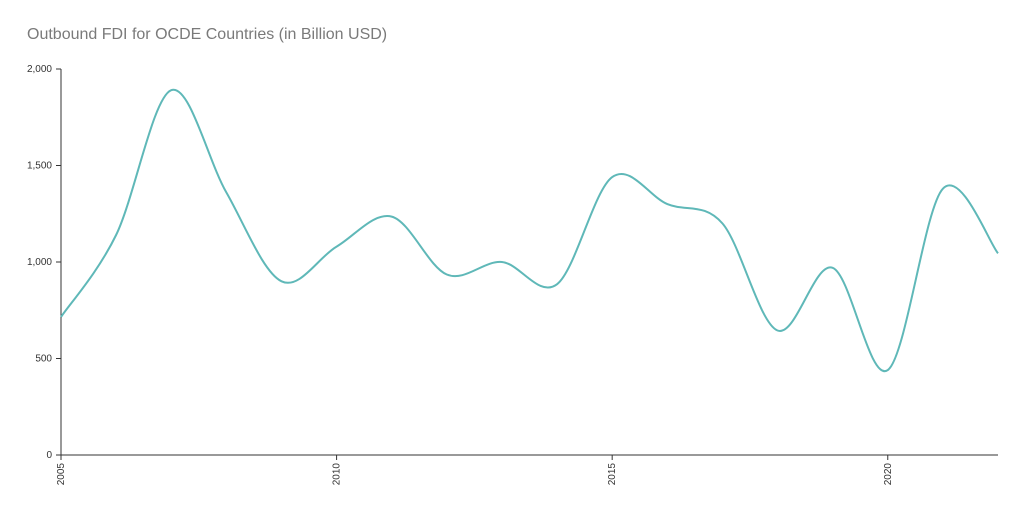 This screenshot has width=1024, height=514. What do you see at coordinates (39, 166) in the screenshot?
I see `y-tick-label: 1,500` at bounding box center [39, 166].